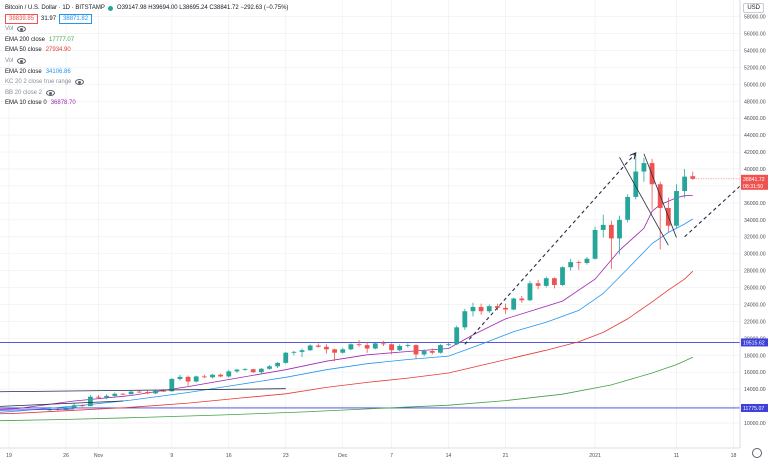 Image resolution: width=768 pixels, height=461 pixels. I want to click on y-tick-label: 50000.00, so click(755, 85).